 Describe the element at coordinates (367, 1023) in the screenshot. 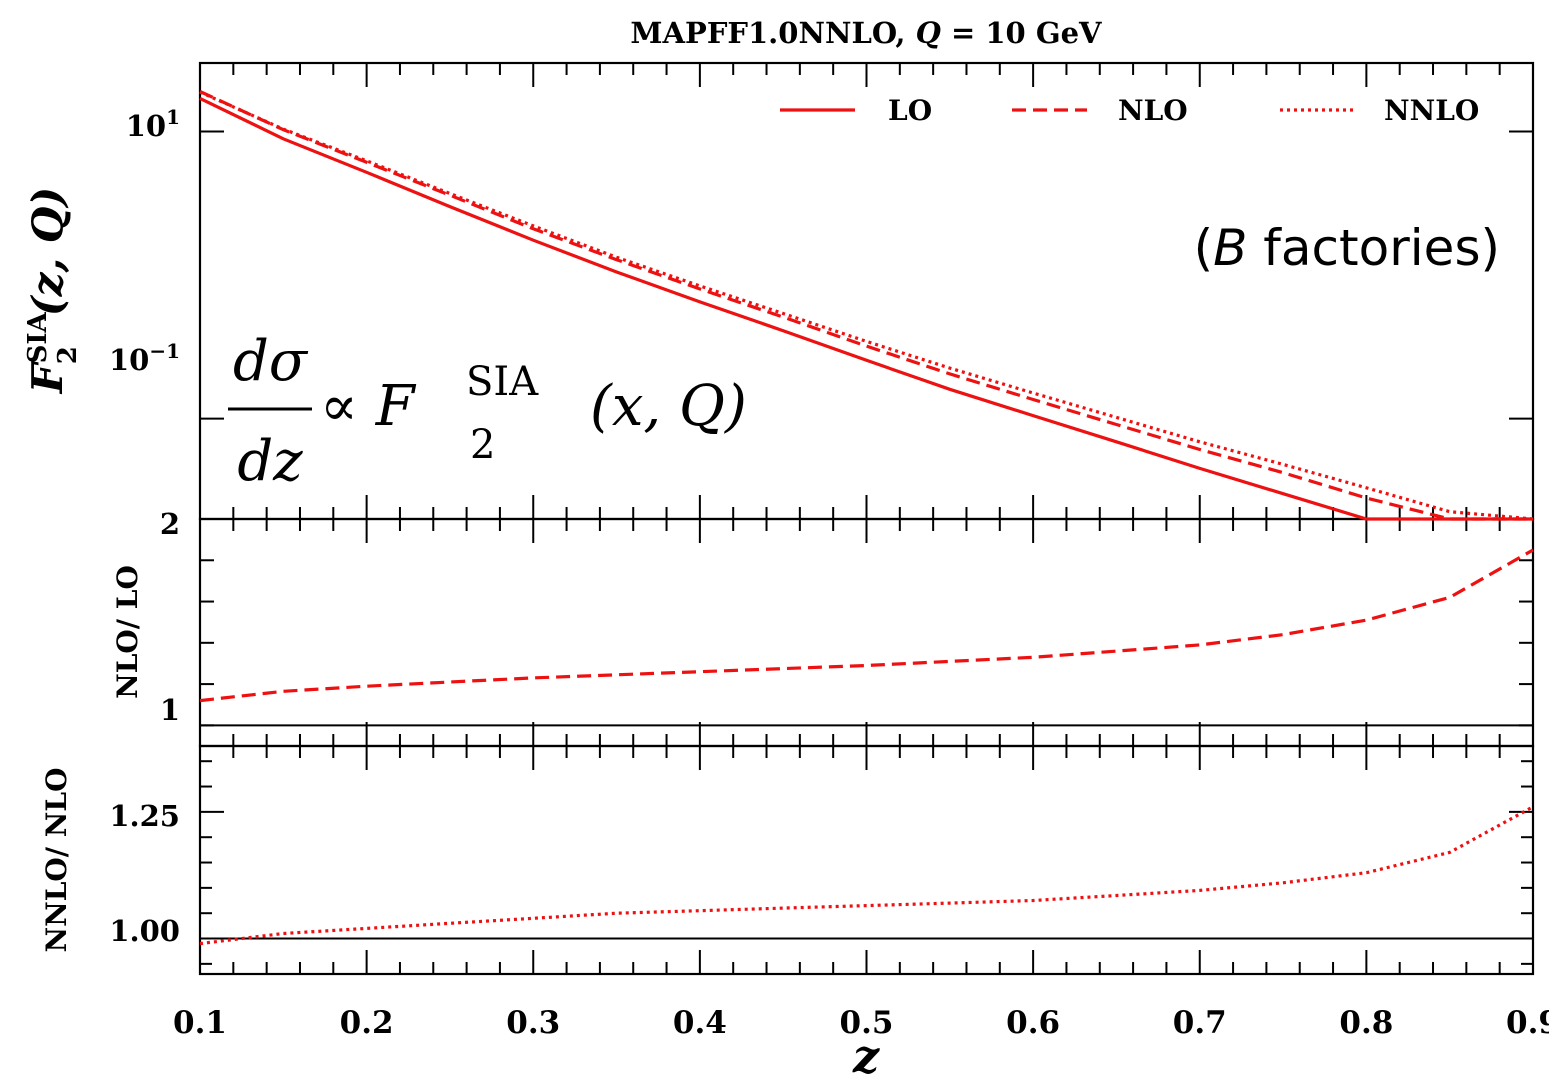

I see `x-tick-label: 0.2` at that location.